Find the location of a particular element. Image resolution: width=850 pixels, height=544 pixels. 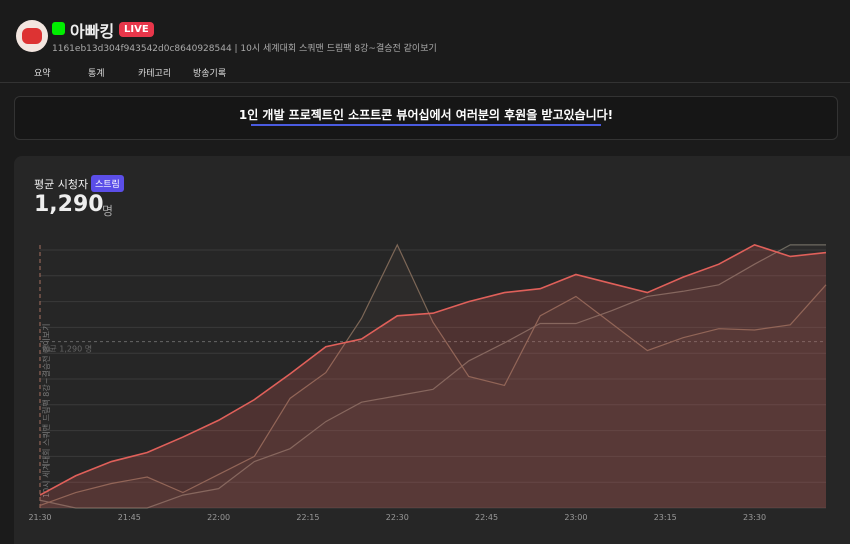

streamer-name: 아빠킹 is located at coordinates (92, 31).